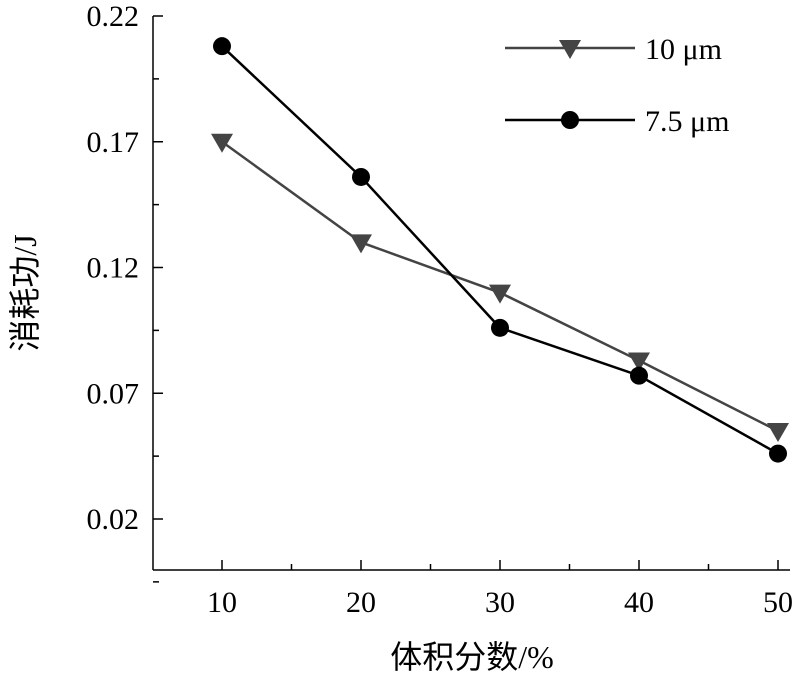 The height and width of the screenshot is (684, 800). I want to click on y-tick-label: 0.17, so click(113, 142).